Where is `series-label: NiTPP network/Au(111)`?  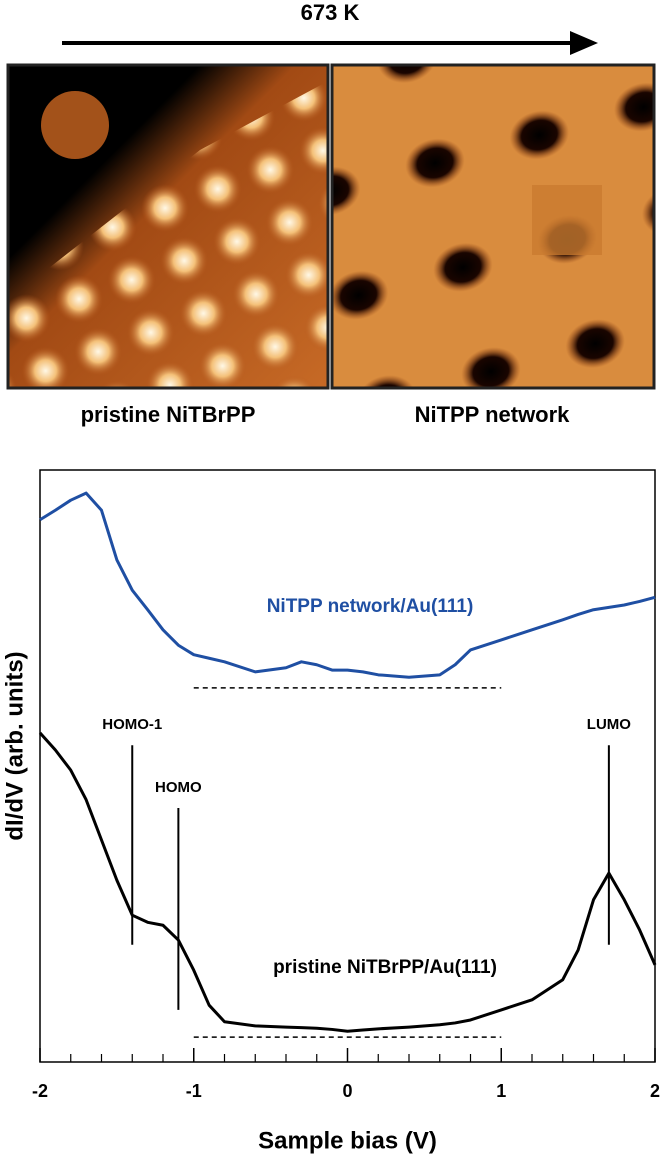
series-label: NiTPP network/Au(111) is located at coordinates (370, 606).